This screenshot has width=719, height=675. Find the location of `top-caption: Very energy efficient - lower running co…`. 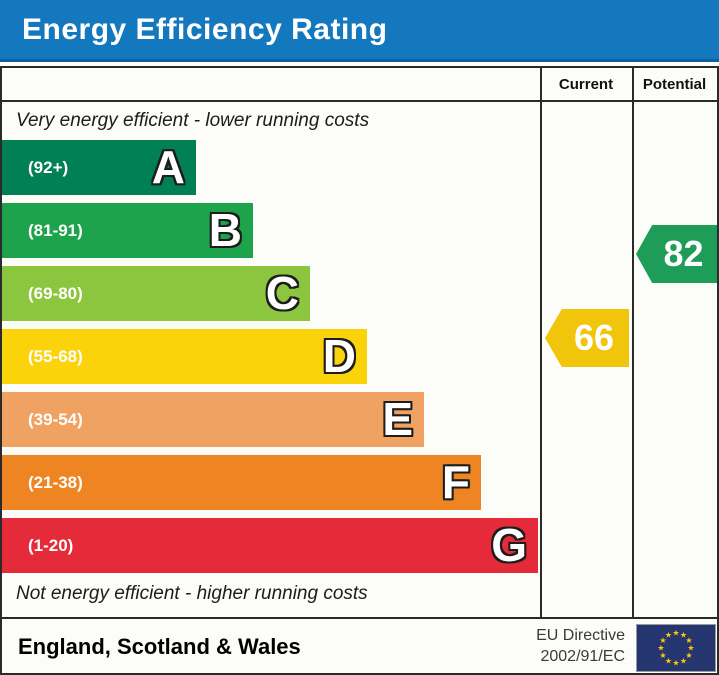

top-caption: Very energy efficient - lower running co… is located at coordinates (193, 120).